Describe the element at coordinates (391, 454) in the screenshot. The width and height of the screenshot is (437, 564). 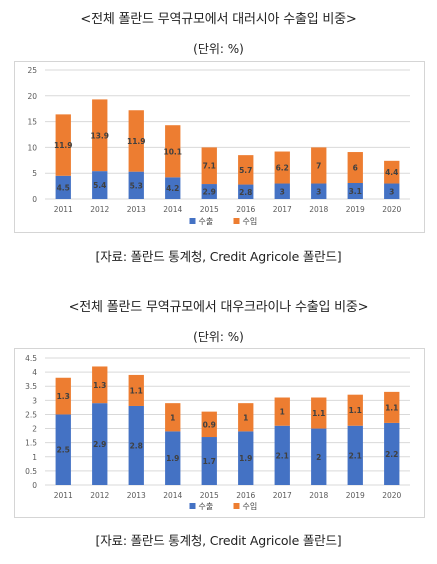
I see `export-value-label: 2.2` at that location.